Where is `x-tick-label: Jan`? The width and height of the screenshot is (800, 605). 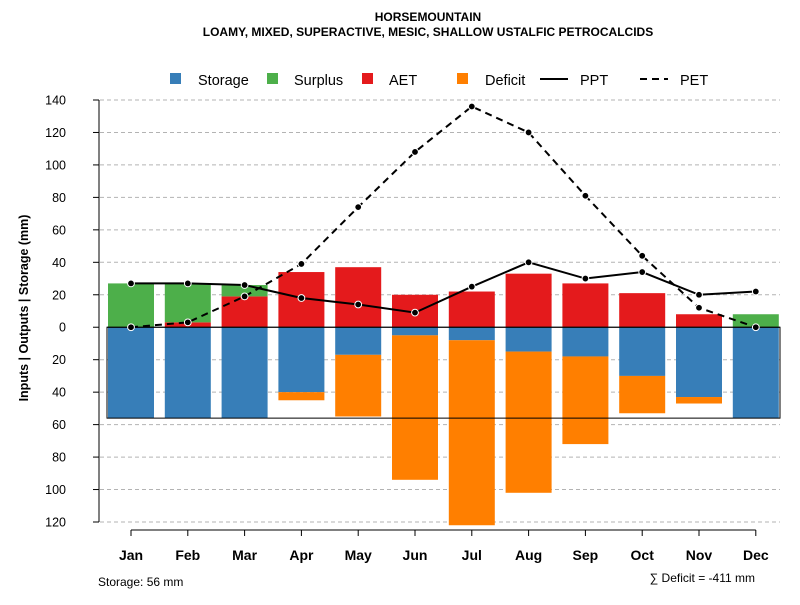
x-tick-label: Jan is located at coordinates (131, 555).